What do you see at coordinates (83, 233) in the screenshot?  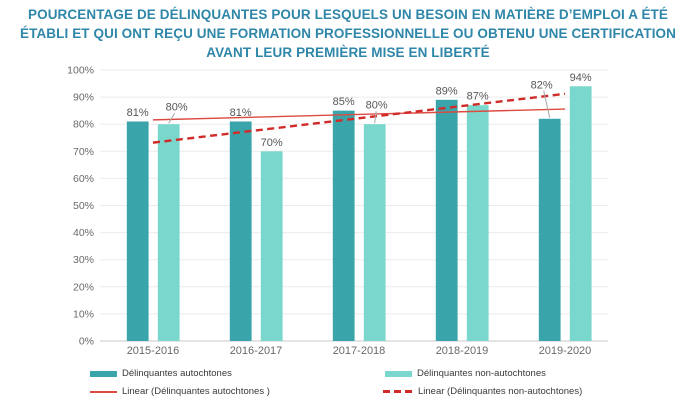 I see `y-tick-label: 40%` at bounding box center [83, 233].